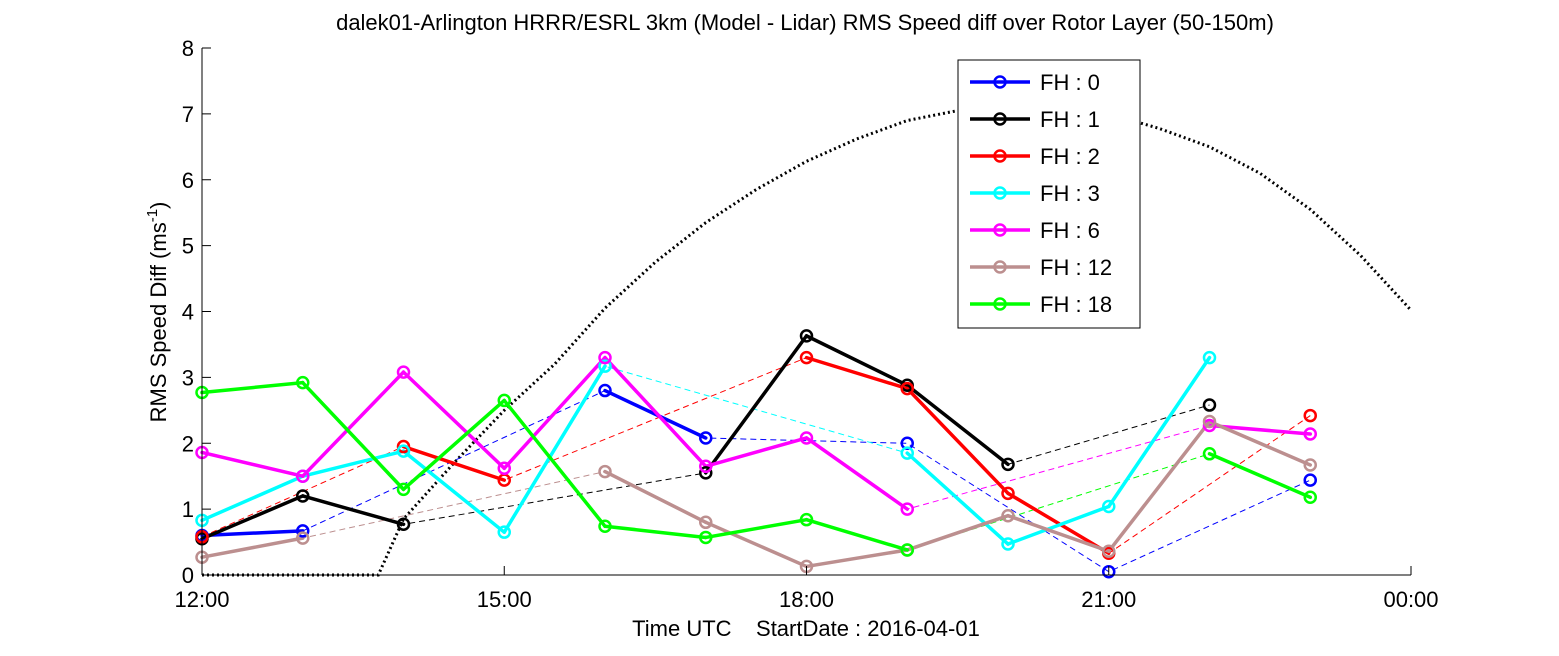 The image size is (1559, 656). I want to click on x-tick-label: 12:00, so click(201, 599).